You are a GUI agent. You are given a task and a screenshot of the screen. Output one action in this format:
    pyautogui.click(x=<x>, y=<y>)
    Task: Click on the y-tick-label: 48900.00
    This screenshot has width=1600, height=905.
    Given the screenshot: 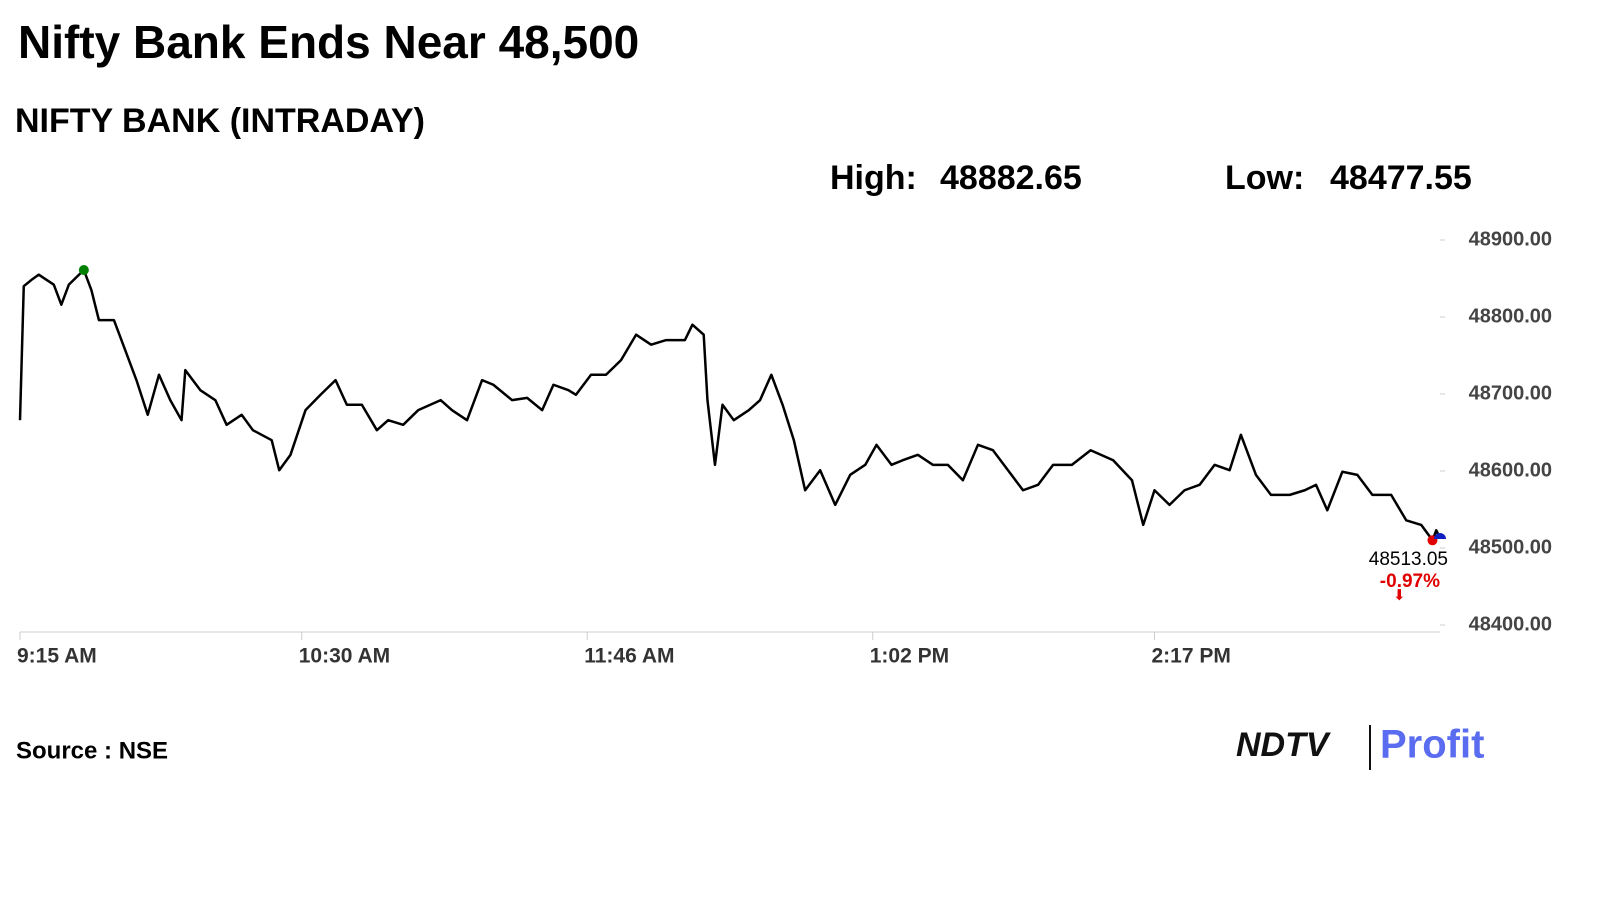 What is the action you would take?
    pyautogui.click(x=1510, y=239)
    